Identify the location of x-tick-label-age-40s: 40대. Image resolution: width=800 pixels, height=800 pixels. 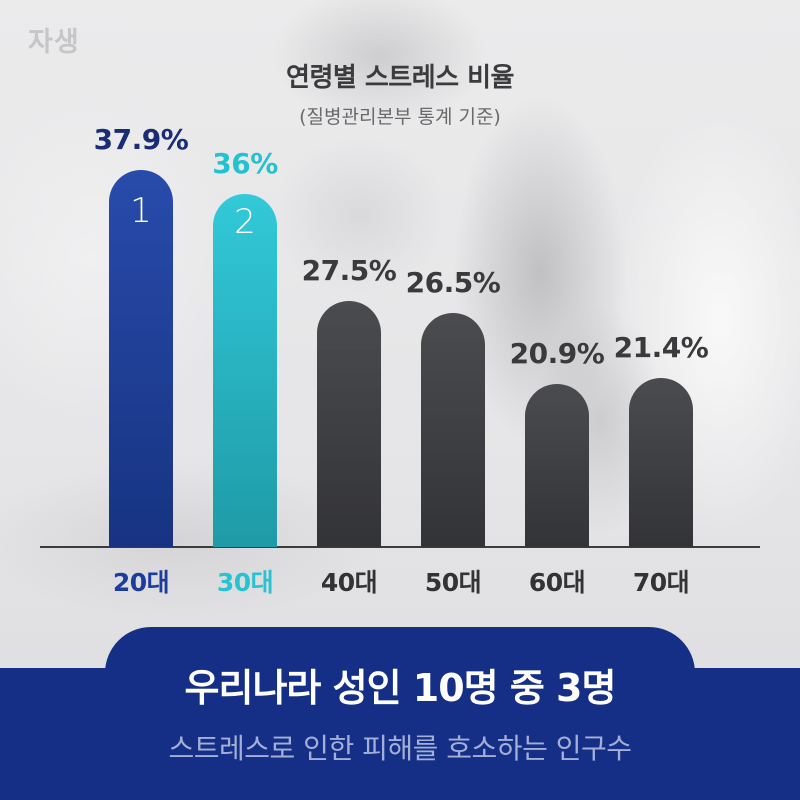
(349, 582).